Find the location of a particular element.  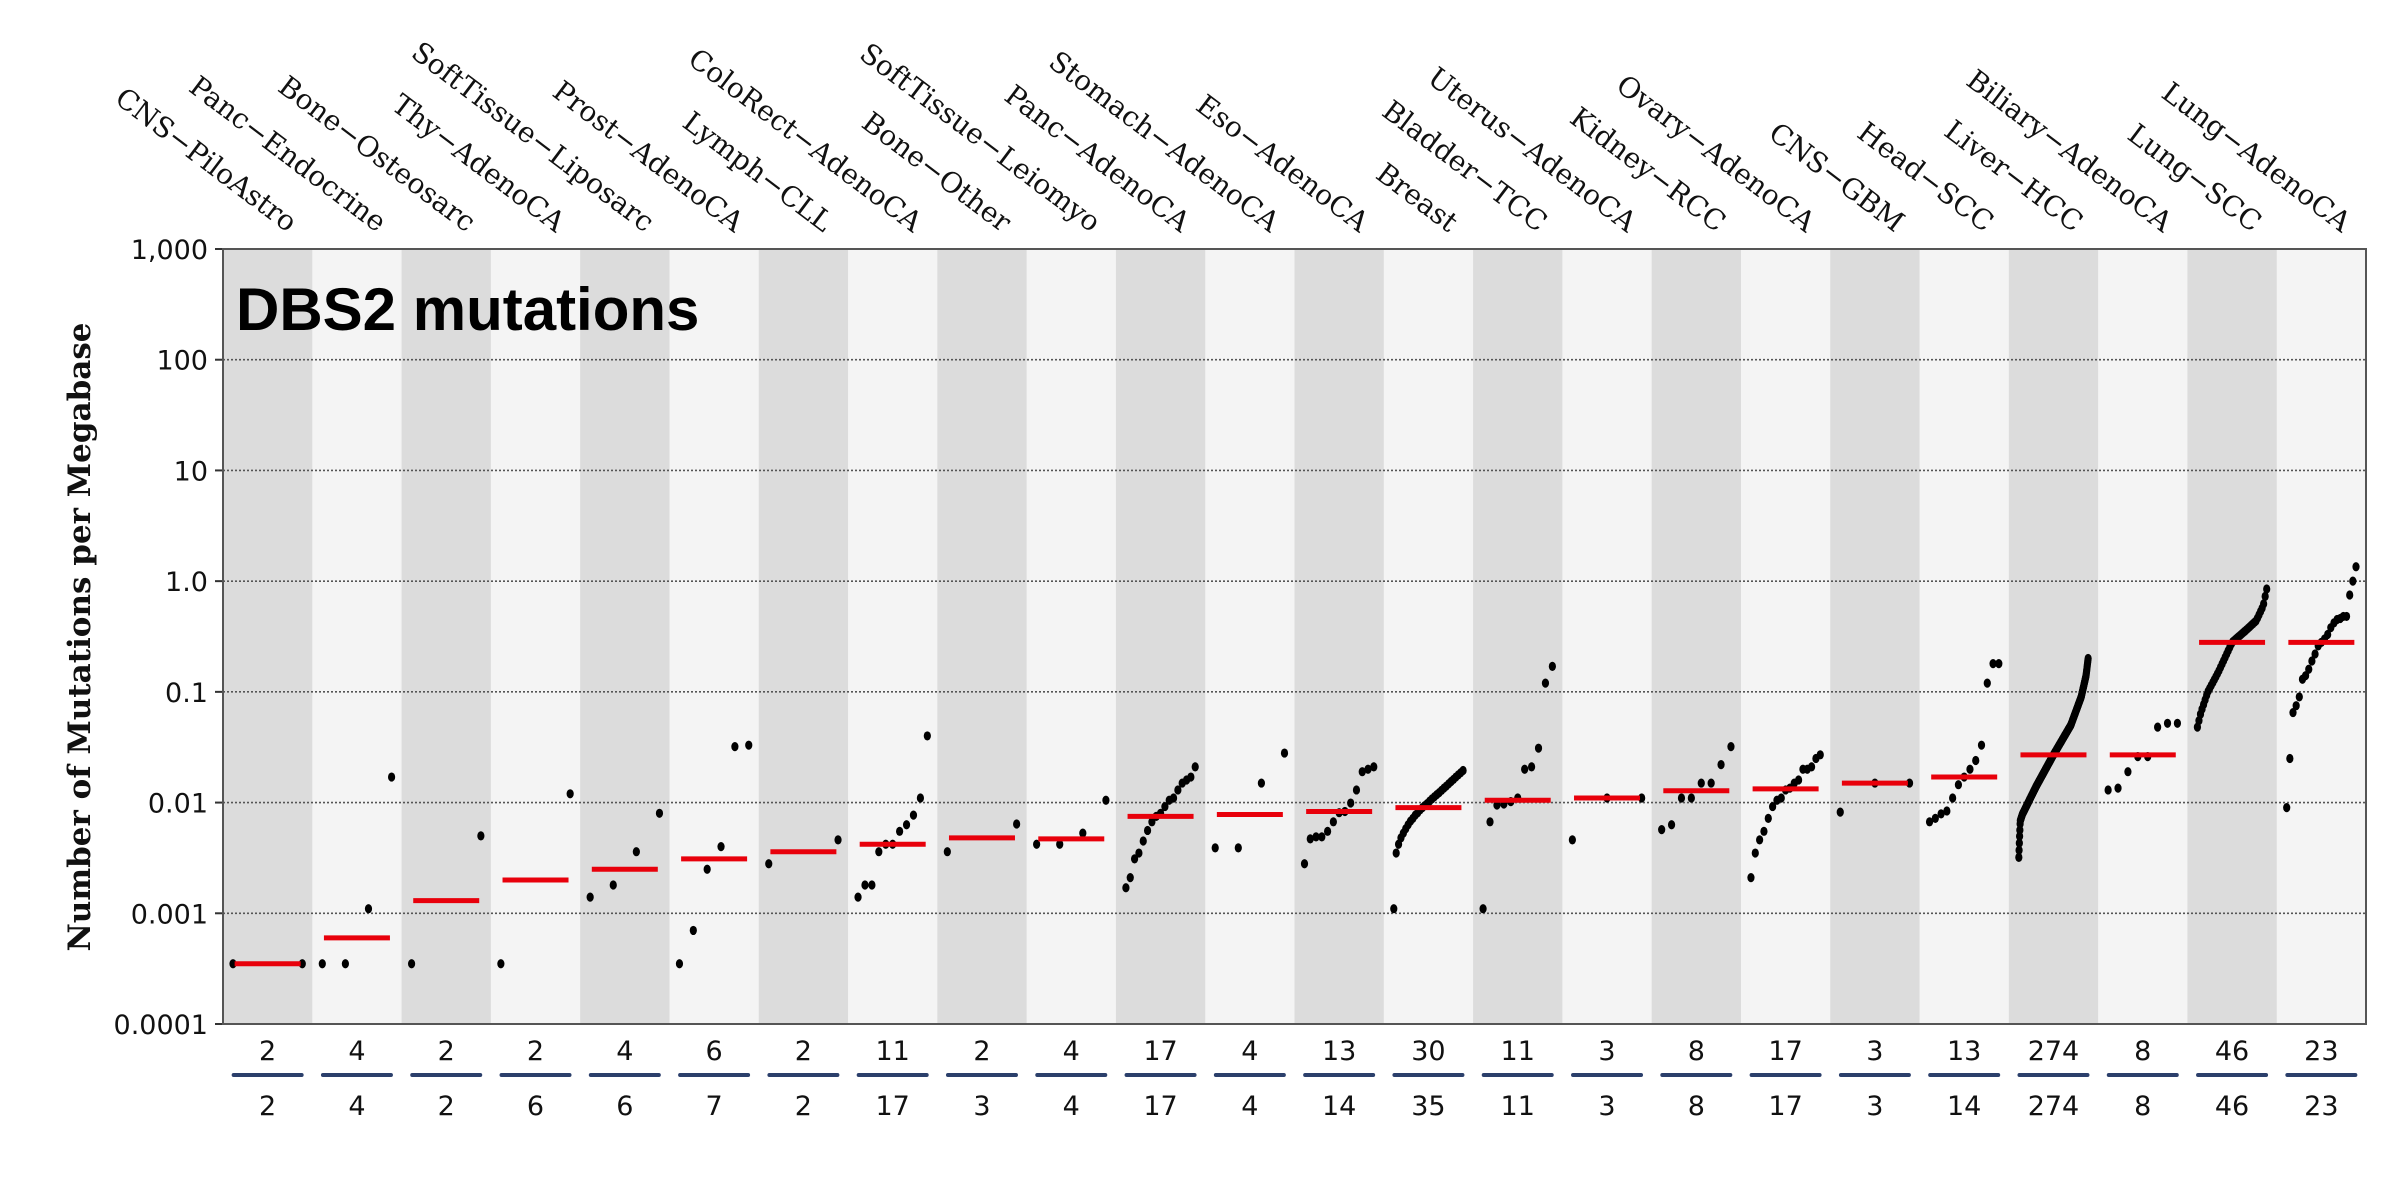

count-top: 46 is located at coordinates (2232, 1051).